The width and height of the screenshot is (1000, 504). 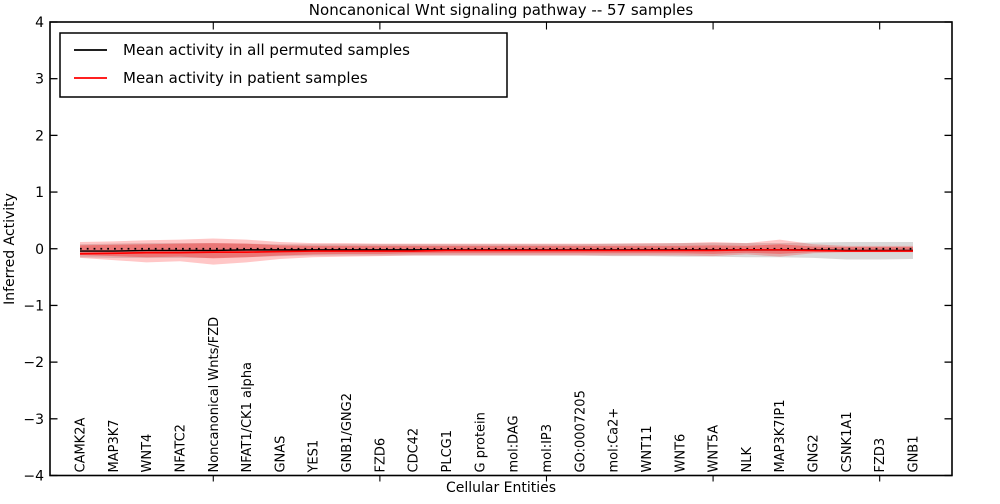 What do you see at coordinates (414, 450) in the screenshot?
I see `category-label-10: CDC42` at bounding box center [414, 450].